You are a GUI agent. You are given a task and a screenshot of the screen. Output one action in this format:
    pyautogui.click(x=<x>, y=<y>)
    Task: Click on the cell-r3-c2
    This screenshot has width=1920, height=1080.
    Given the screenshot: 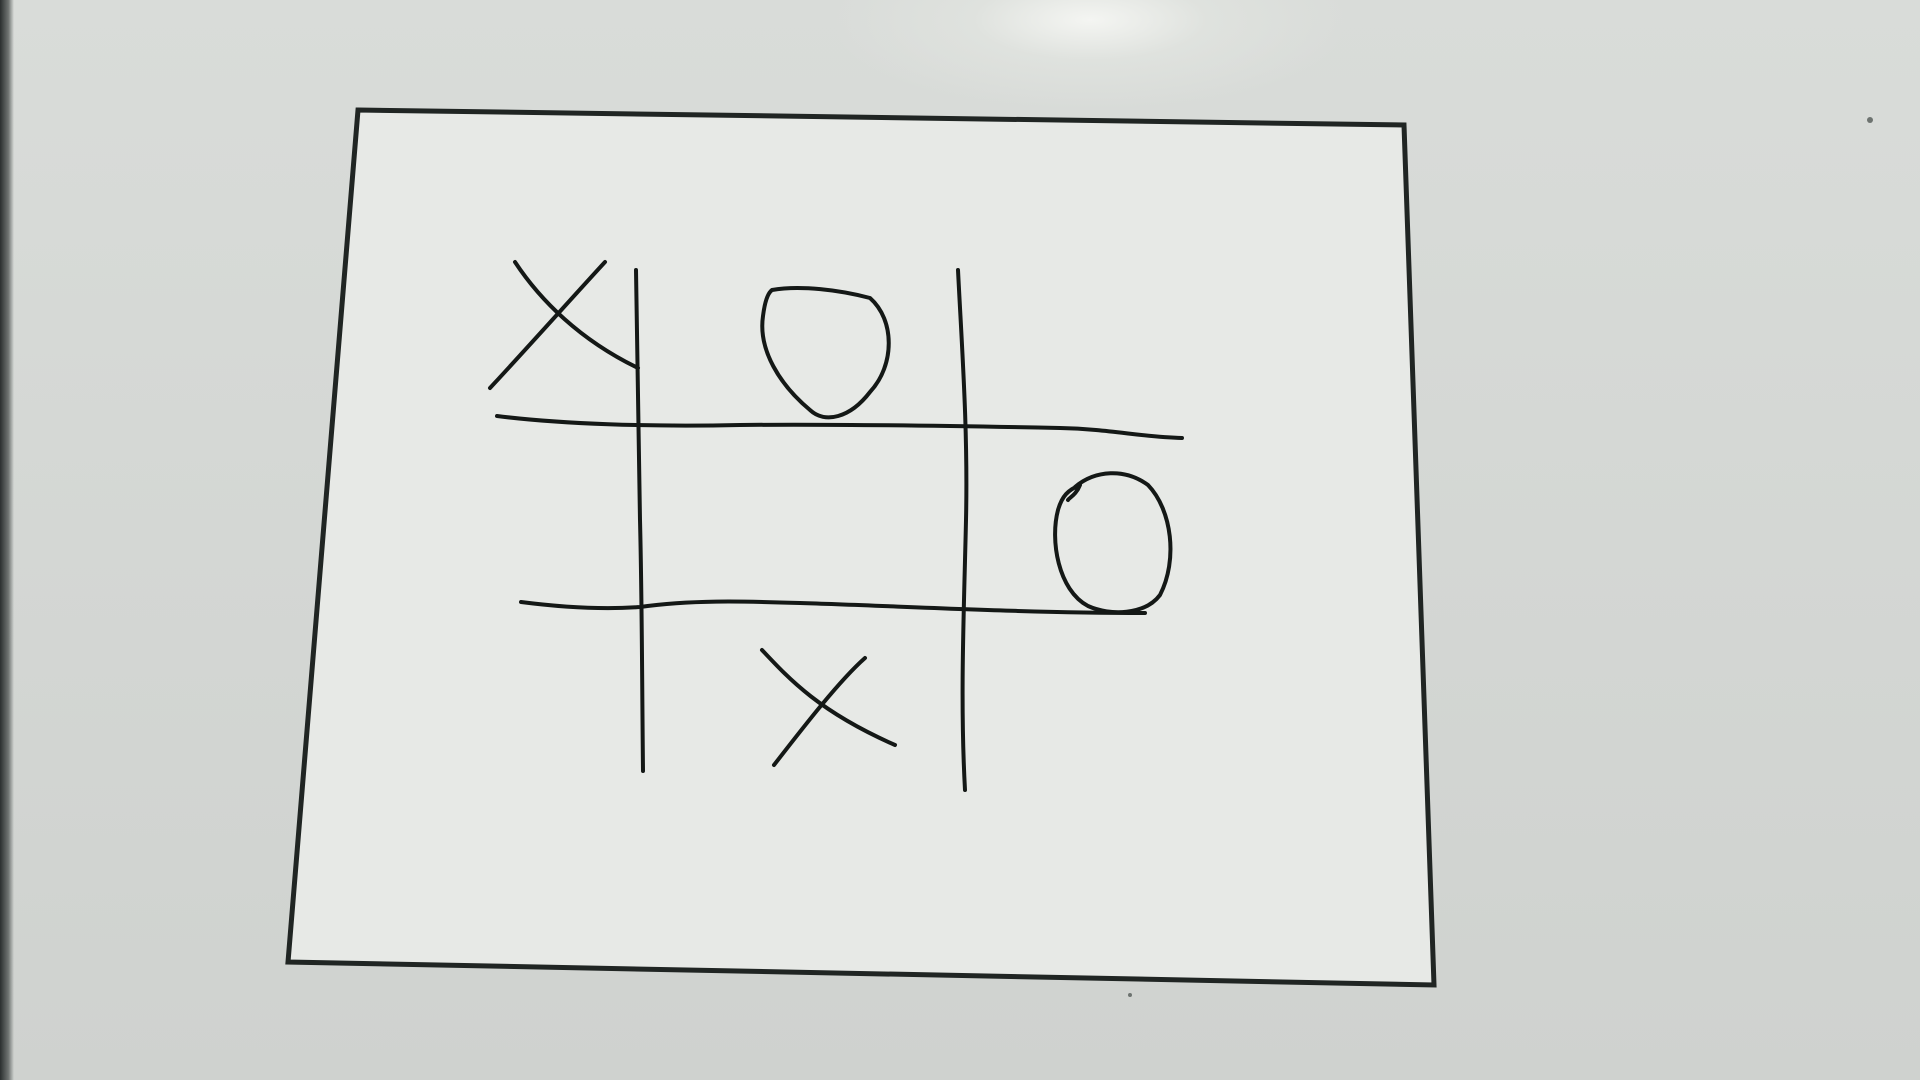 What is the action you would take?
    pyautogui.click(x=800, y=695)
    